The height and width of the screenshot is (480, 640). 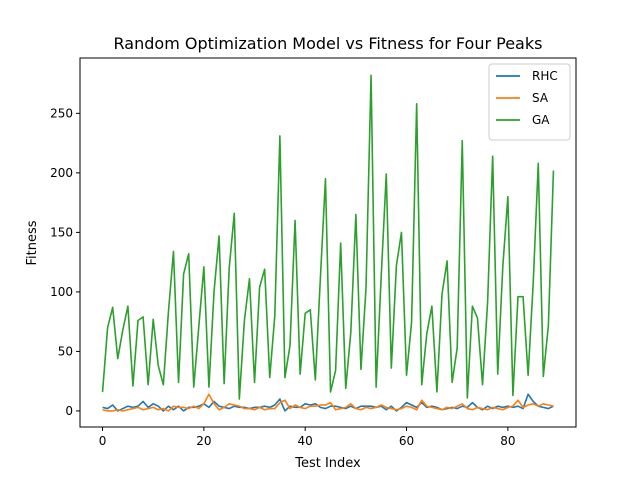 I want to click on legend-label-sa: SA, so click(x=540, y=98).